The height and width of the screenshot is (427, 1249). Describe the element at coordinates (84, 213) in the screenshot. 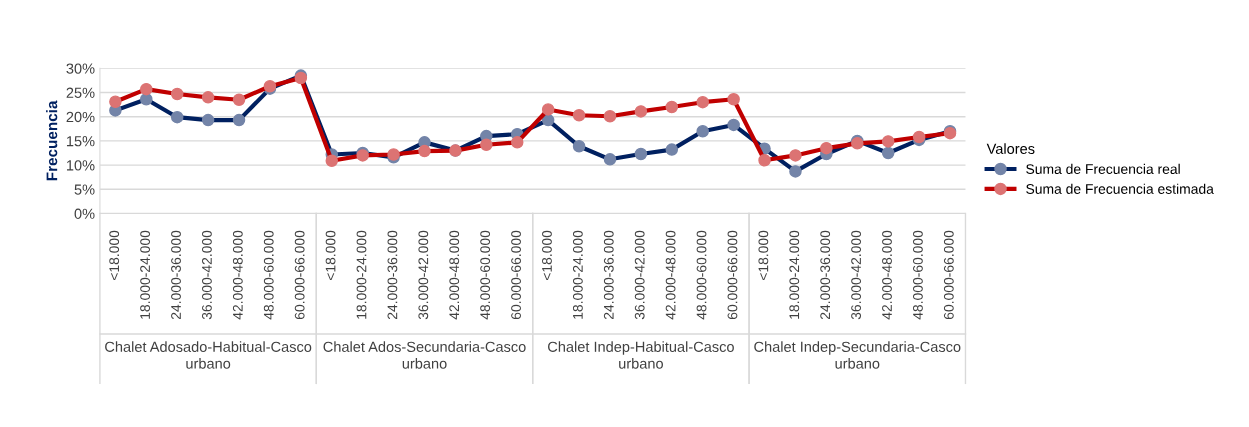

I see `y-tick-label: 0%` at that location.